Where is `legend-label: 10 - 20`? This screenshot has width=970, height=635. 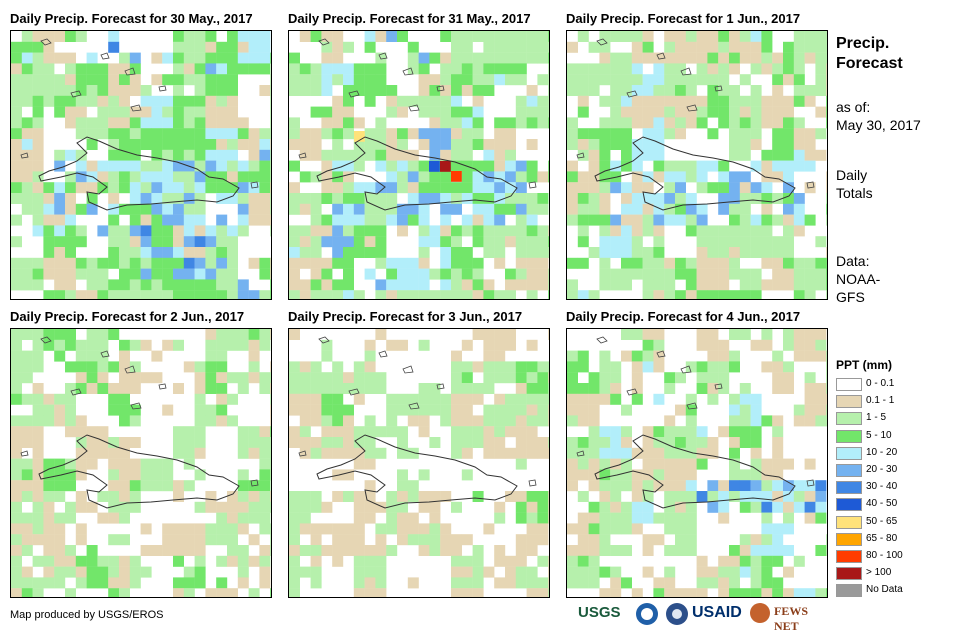
legend-label: 10 - 20 is located at coordinates (882, 452).